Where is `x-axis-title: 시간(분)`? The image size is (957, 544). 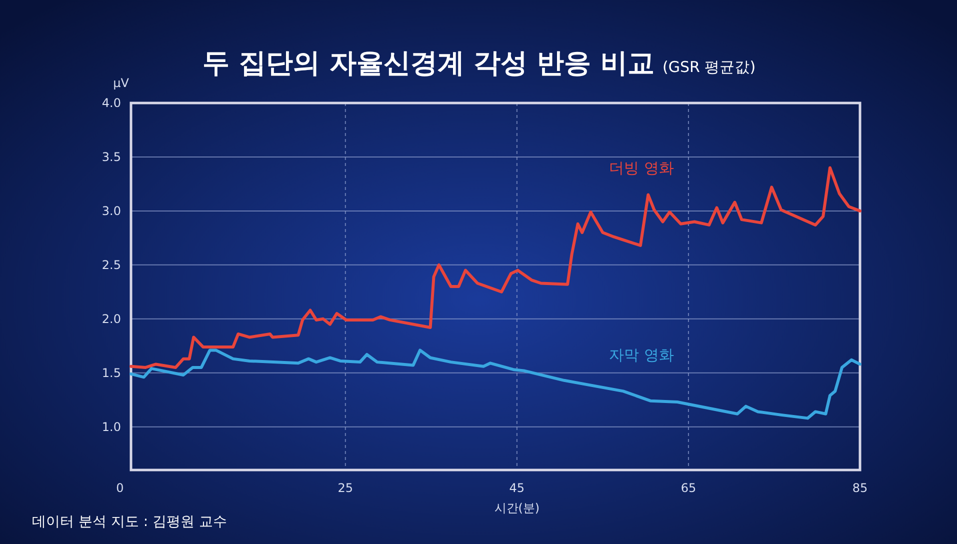 x-axis-title: 시간(분) is located at coordinates (517, 508).